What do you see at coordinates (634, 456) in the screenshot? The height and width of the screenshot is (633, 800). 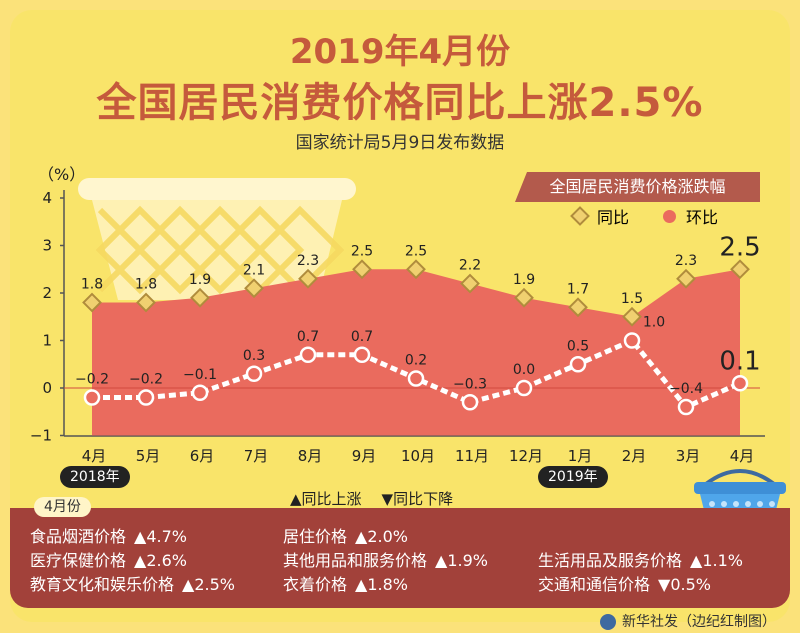 I see `x-tick-label: 2月` at bounding box center [634, 456].